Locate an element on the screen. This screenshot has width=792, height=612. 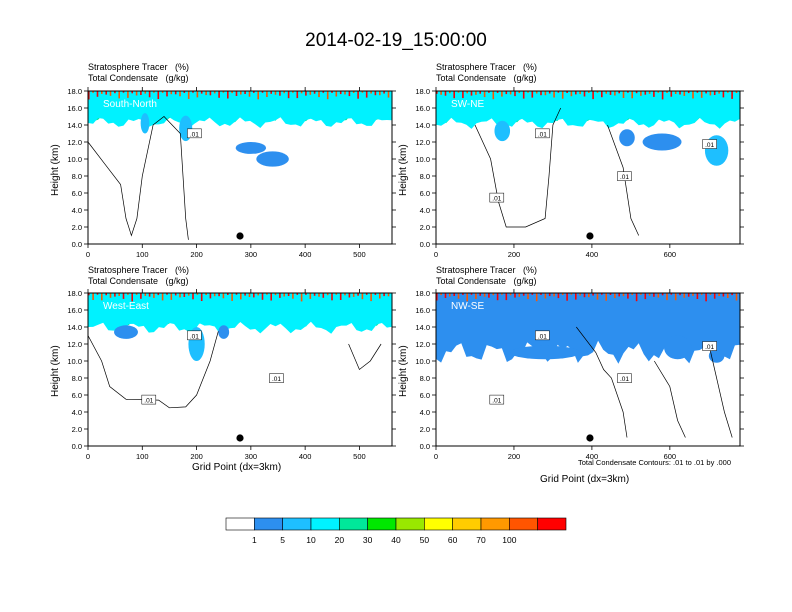
y-tick-label: 14.0 is located at coordinates (422, 327).